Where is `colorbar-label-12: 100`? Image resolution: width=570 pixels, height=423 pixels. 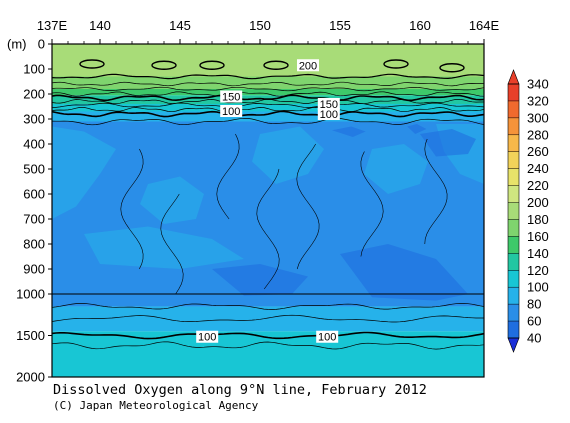 colorbar-label-12: 100 is located at coordinates (538, 287).